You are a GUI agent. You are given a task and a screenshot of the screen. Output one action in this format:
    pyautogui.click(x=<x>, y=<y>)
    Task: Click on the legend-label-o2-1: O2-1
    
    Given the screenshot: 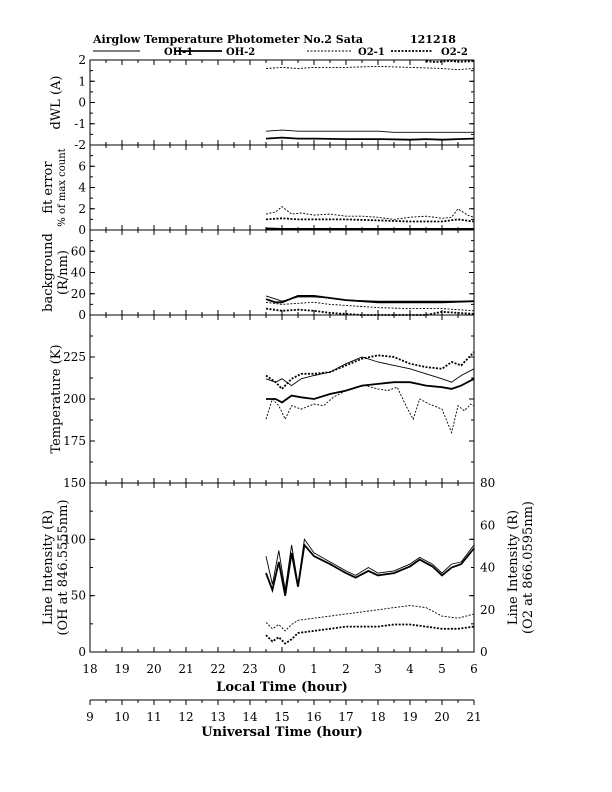 What is the action you would take?
    pyautogui.click(x=371, y=52)
    